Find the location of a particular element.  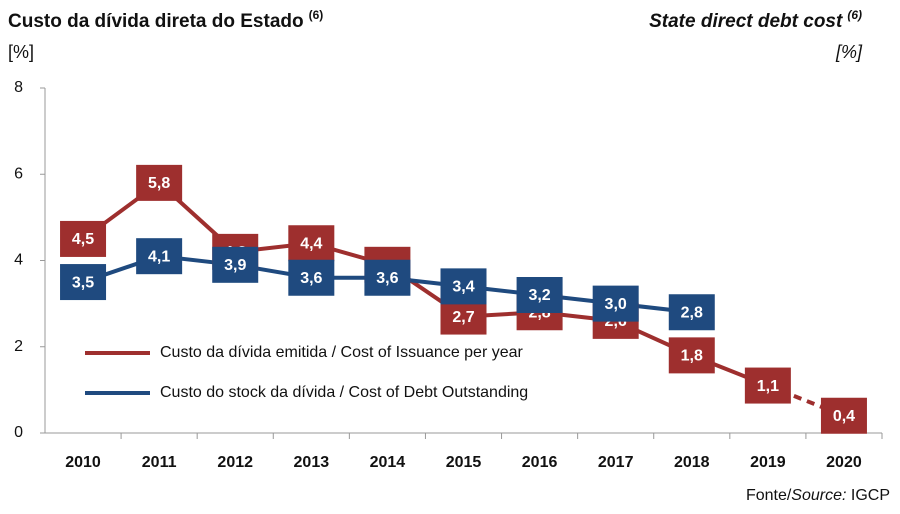

data-label: 1,1 is located at coordinates (768, 386).